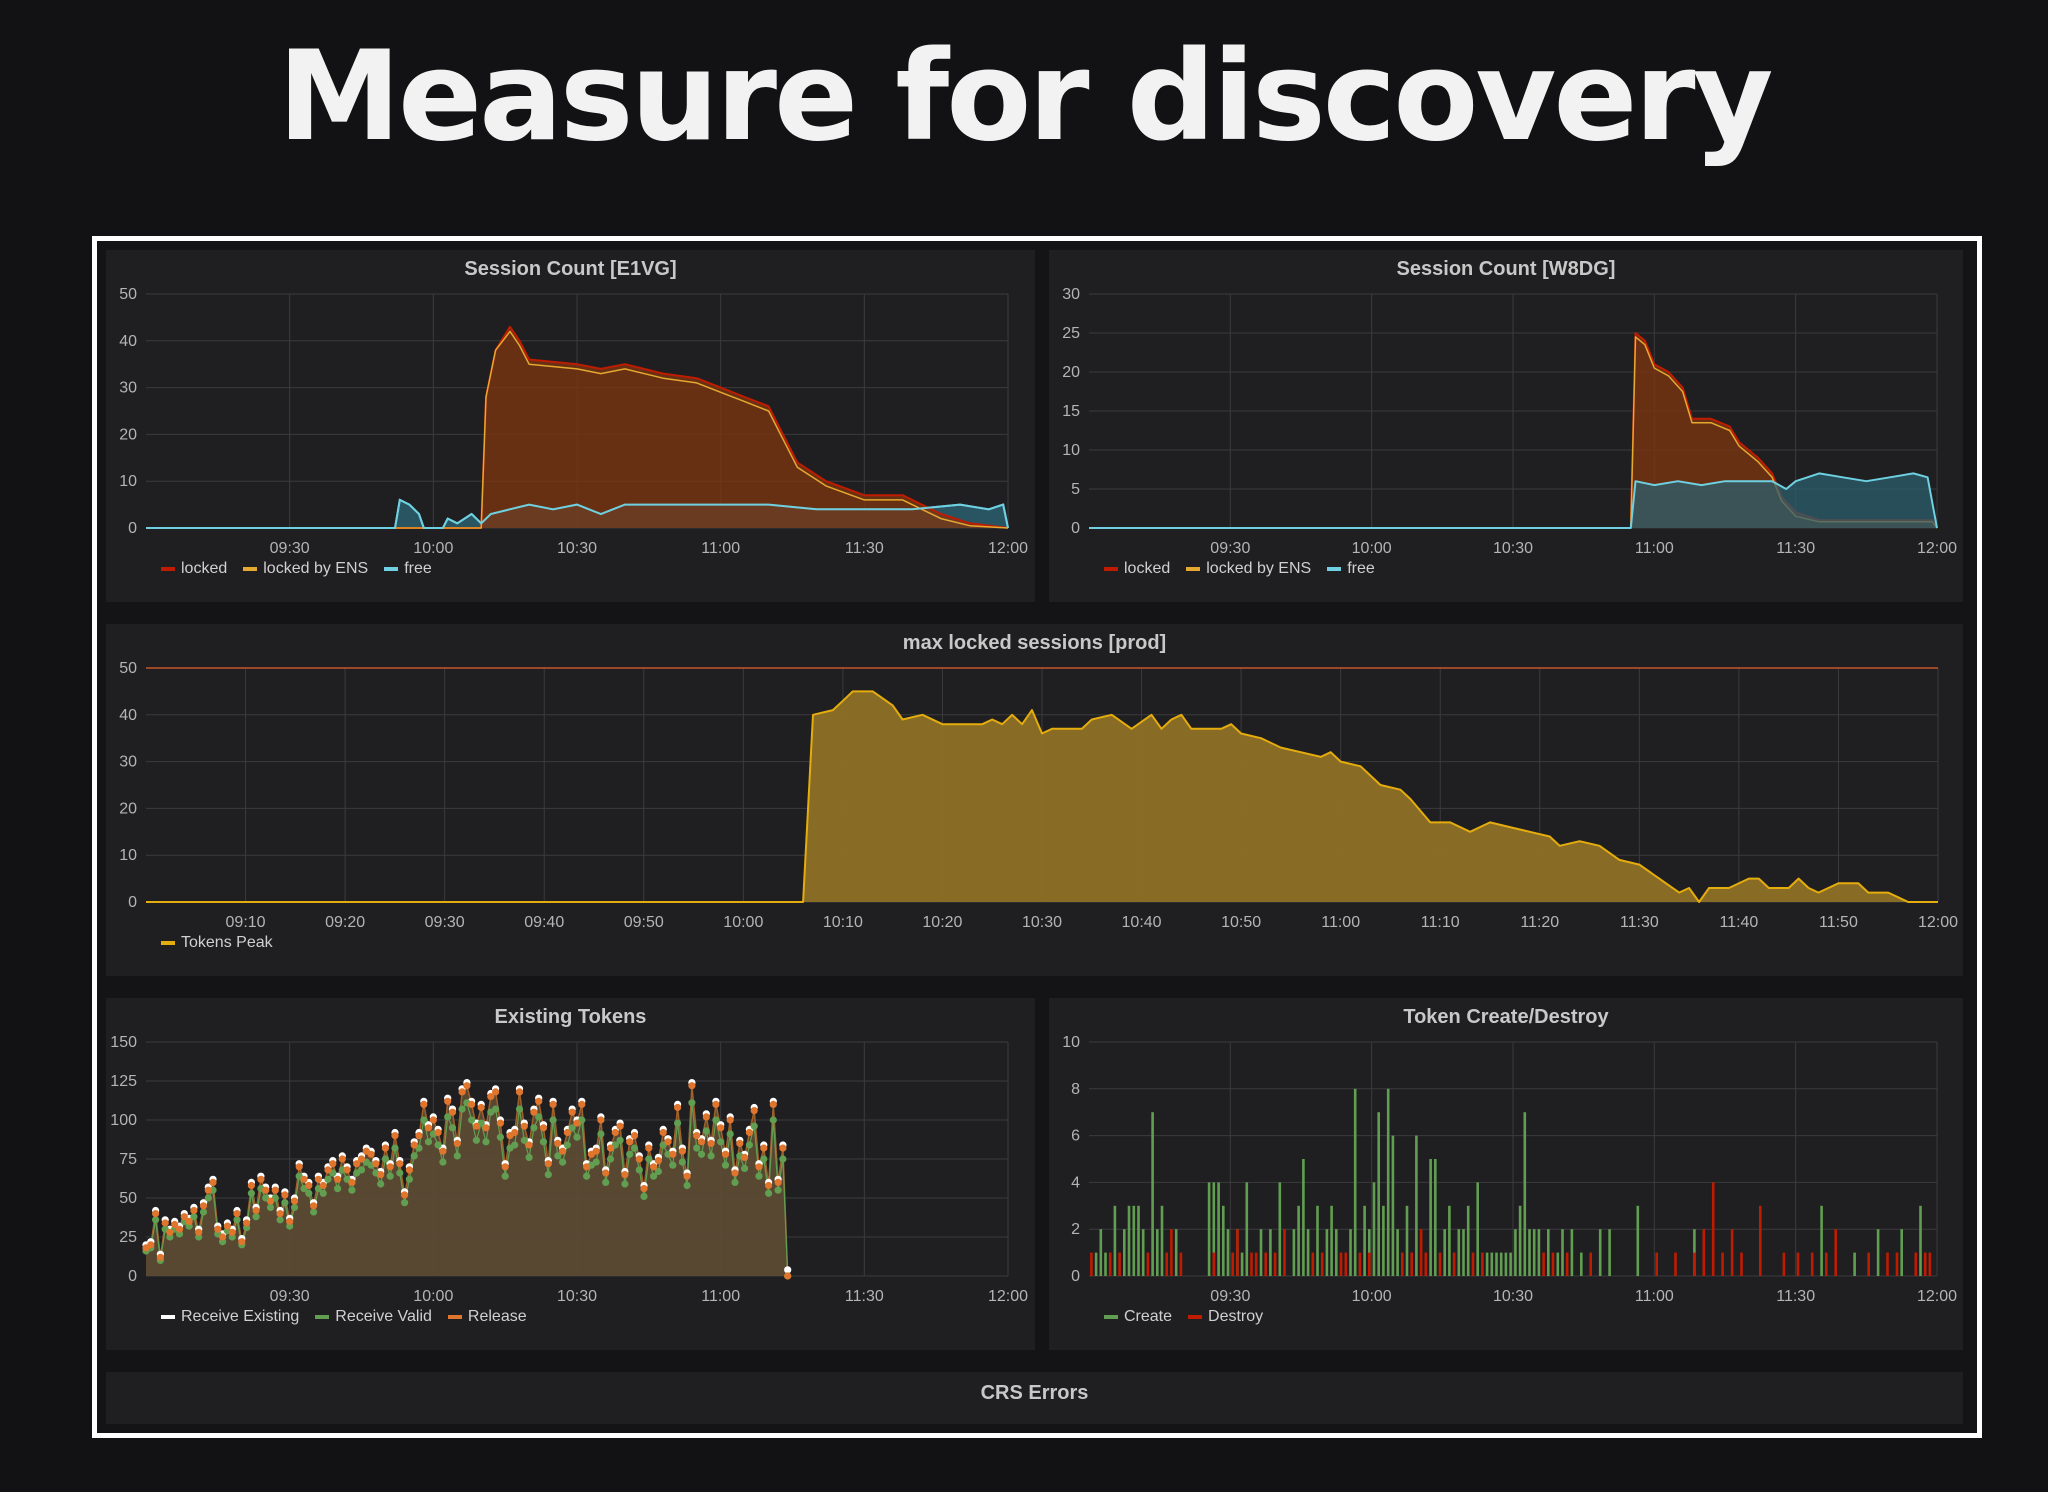  What do you see at coordinates (123, 1120) in the screenshot?
I see `y-tick-label: 100` at bounding box center [123, 1120].